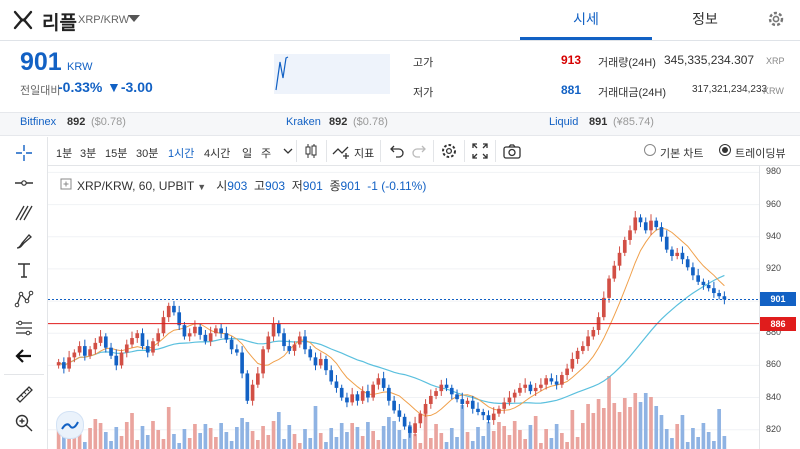 This screenshot has width=800, height=449. What do you see at coordinates (332, 74) in the screenshot?
I see `sparkline` at bounding box center [332, 74].